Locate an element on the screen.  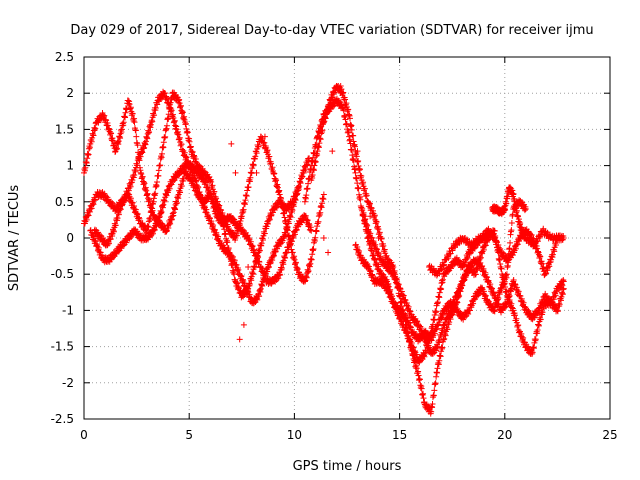
y-tick-label: 2 is located at coordinates (70, 93).